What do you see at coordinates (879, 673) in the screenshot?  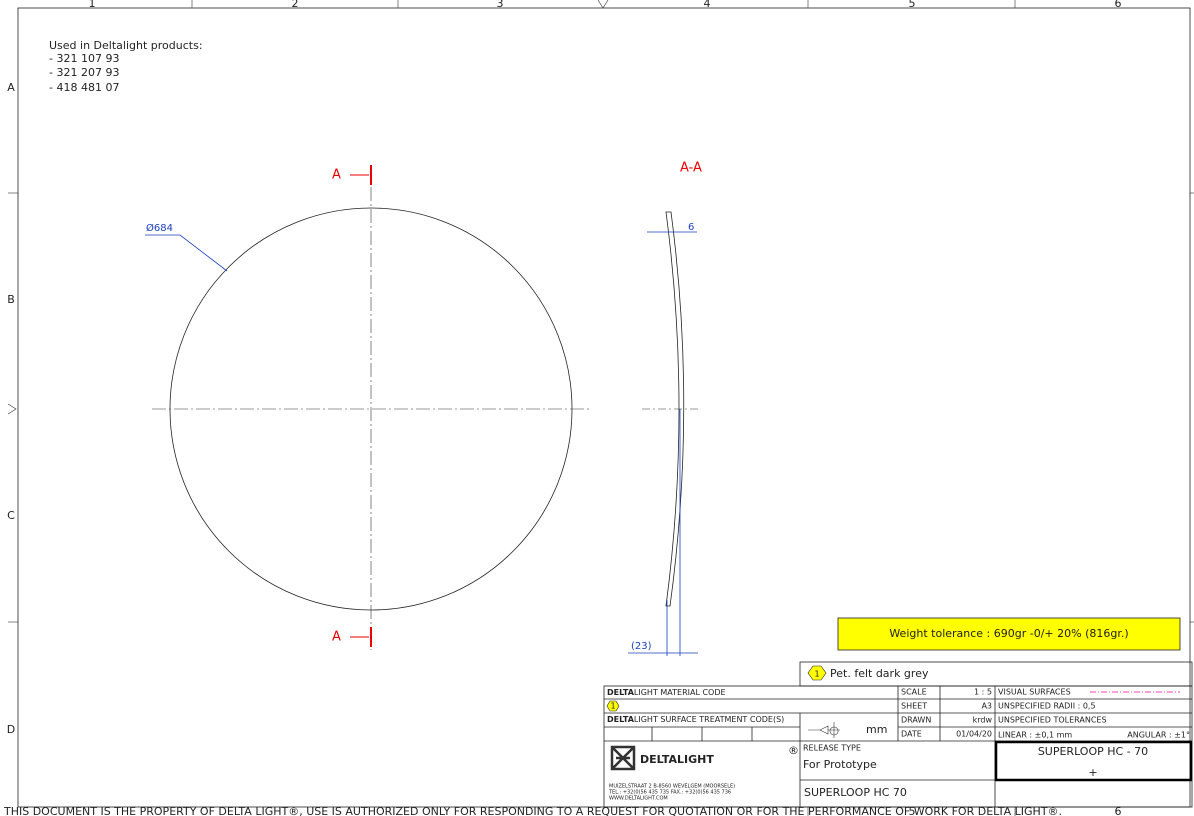 I see `material-name: Pet. felt dark grey` at bounding box center [879, 673].